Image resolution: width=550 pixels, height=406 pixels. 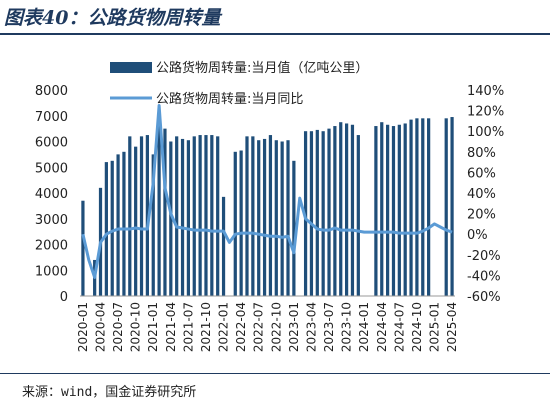 What do you see at coordinates (131, 67) in the screenshot?
I see `legend-swatch-bar` at bounding box center [131, 67].